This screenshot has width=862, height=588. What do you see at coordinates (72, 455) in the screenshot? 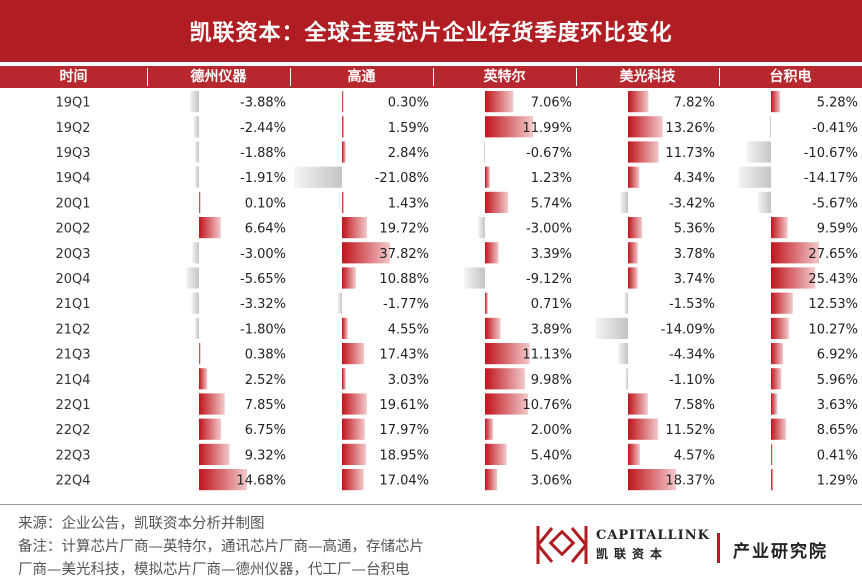
I see `period-label: 22Q3` at bounding box center [72, 455].